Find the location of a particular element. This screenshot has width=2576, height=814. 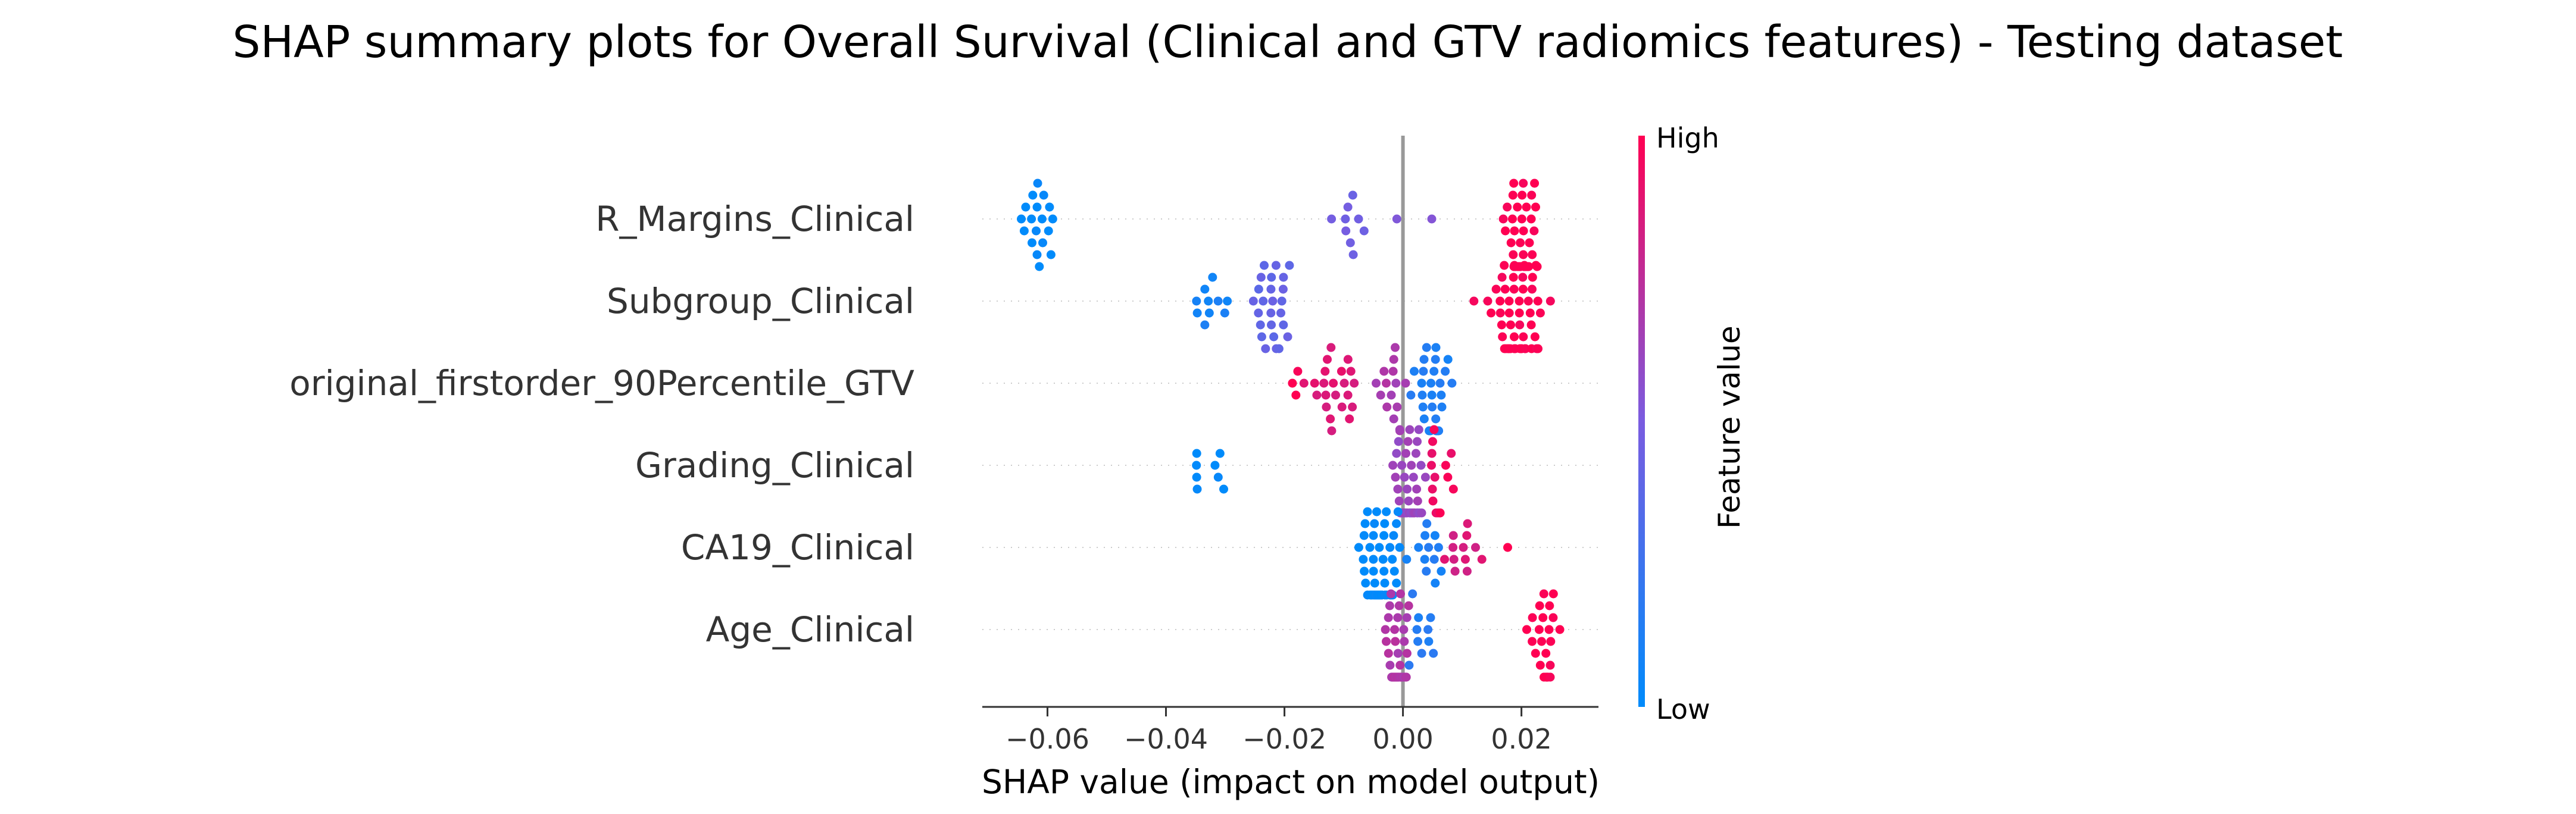

x-axis: −0.06 −0.04 −0.02 0.00 0.02 is located at coordinates (1290, 730).